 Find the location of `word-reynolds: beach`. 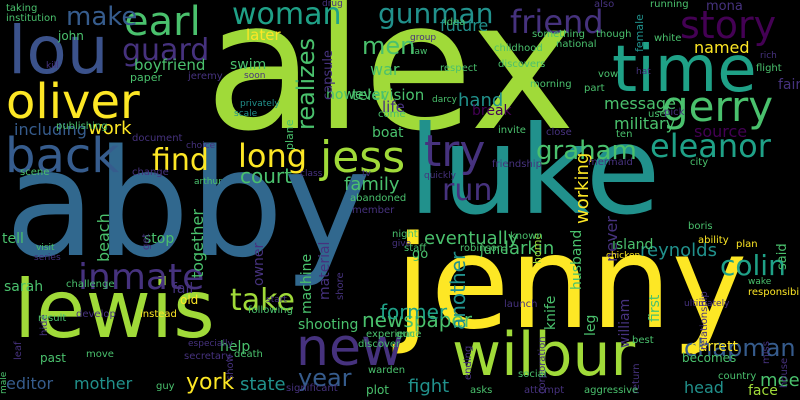

word-reynolds: beach is located at coordinates (103, 237).